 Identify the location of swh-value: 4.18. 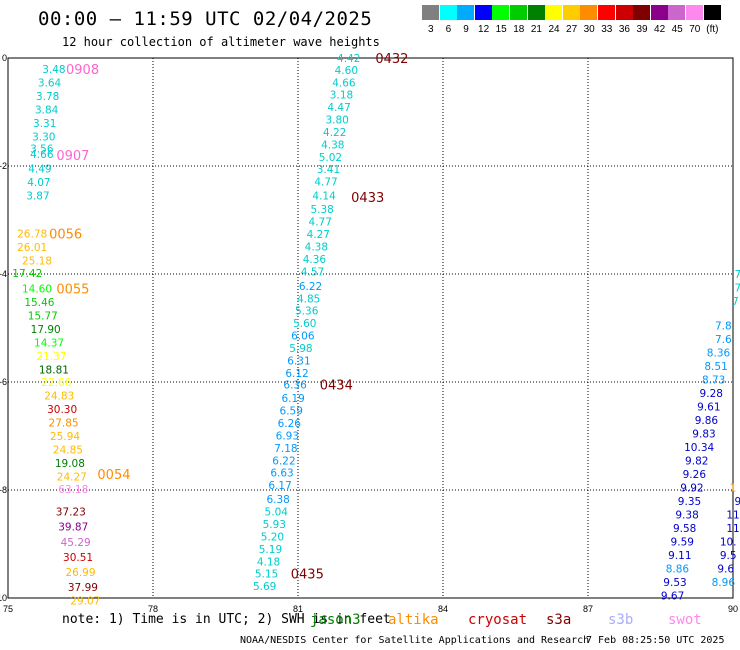
(268, 562).